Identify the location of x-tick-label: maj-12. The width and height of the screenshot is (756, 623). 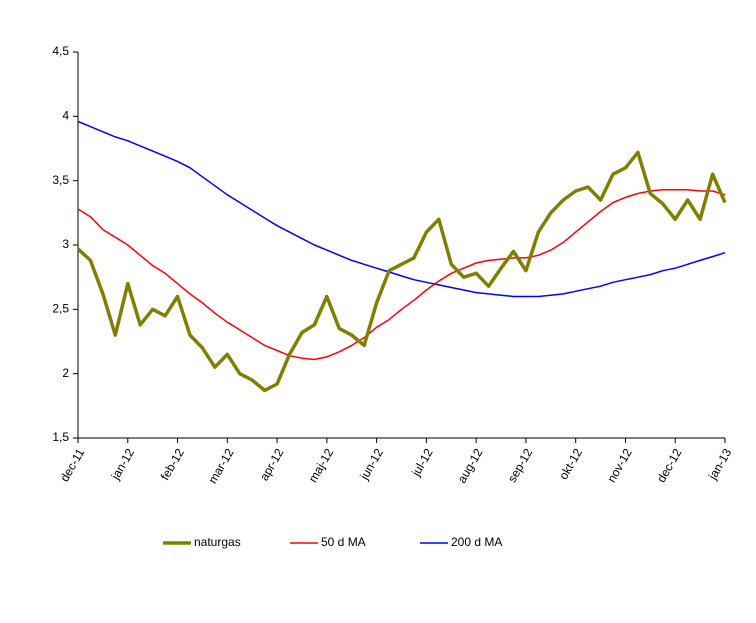
(321, 465).